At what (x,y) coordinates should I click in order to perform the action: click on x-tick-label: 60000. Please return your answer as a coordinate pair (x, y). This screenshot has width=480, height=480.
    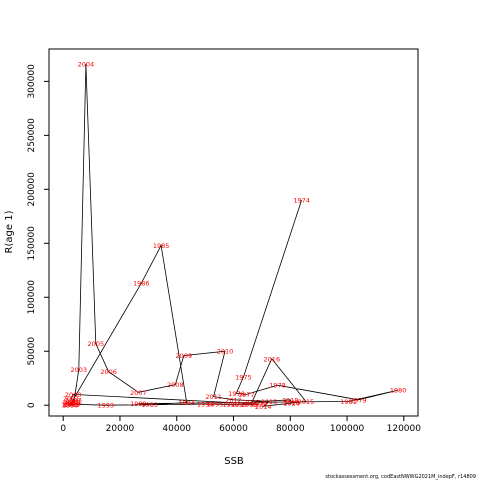
    Looking at the image, I should click on (233, 429).